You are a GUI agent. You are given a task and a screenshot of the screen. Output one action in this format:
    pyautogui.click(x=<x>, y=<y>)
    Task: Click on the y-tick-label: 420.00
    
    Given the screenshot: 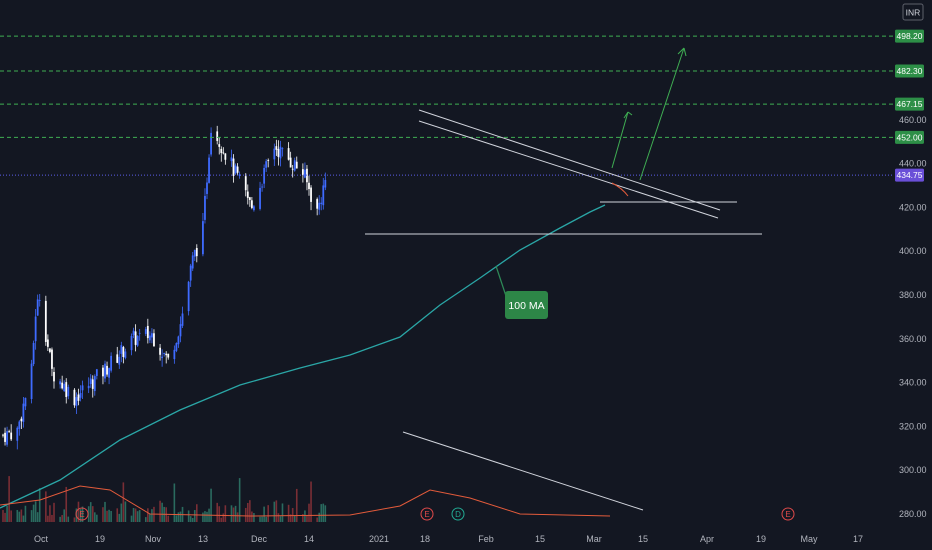 What is the action you would take?
    pyautogui.click(x=913, y=207)
    